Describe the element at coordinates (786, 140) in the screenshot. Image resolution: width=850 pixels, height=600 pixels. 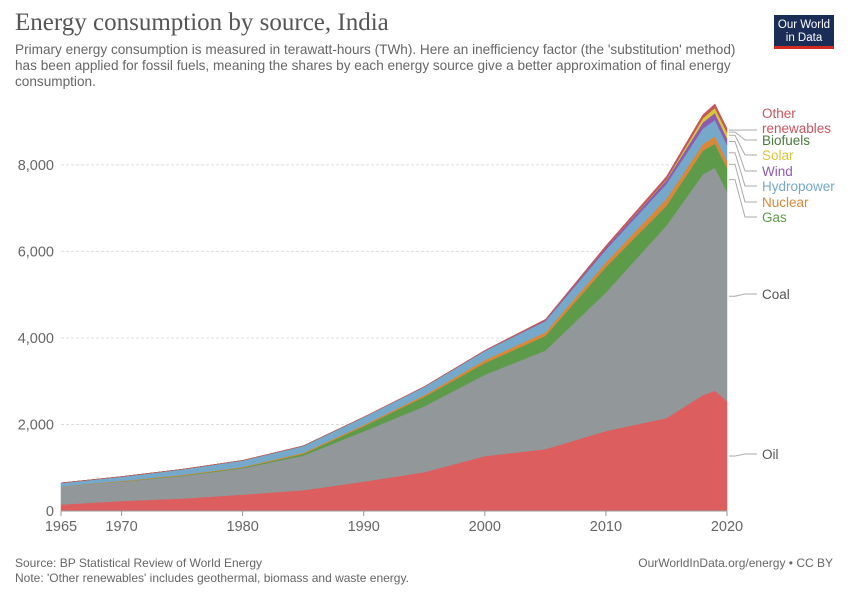
I see `legend-label-biofuels: Biofuels` at that location.